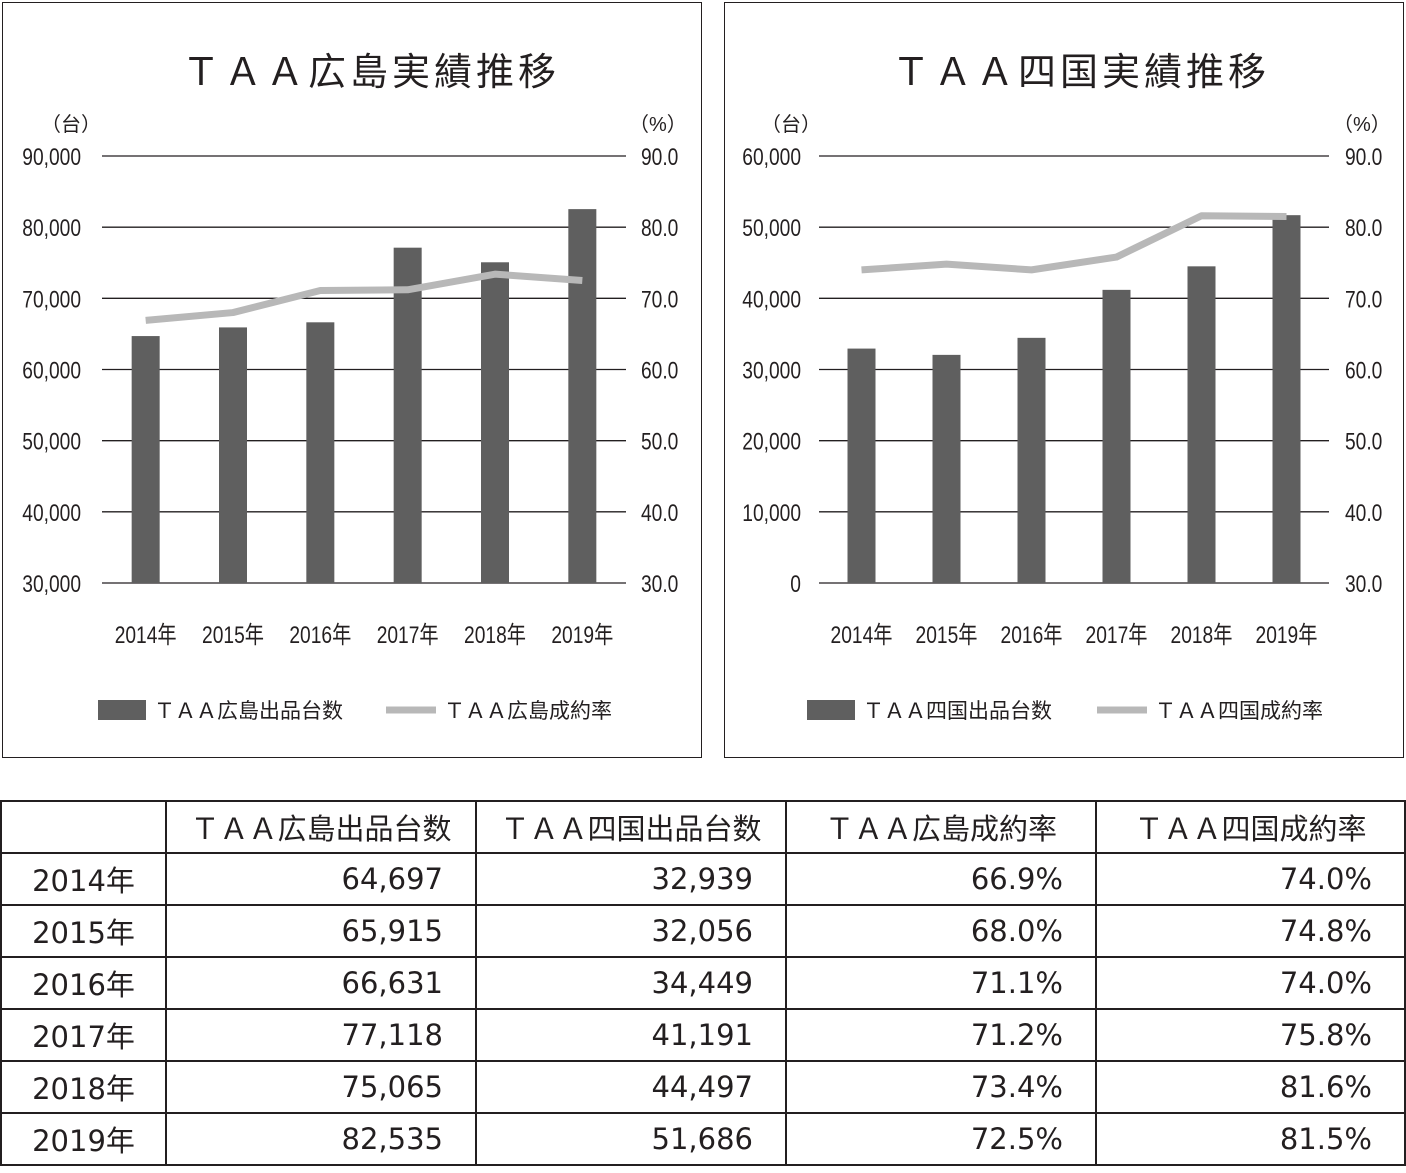 The width and height of the screenshot is (1406, 1173). Describe the element at coordinates (248, 711) in the screenshot. I see `legend-bar-label: ＴＡＡ広島出品台数` at that location.